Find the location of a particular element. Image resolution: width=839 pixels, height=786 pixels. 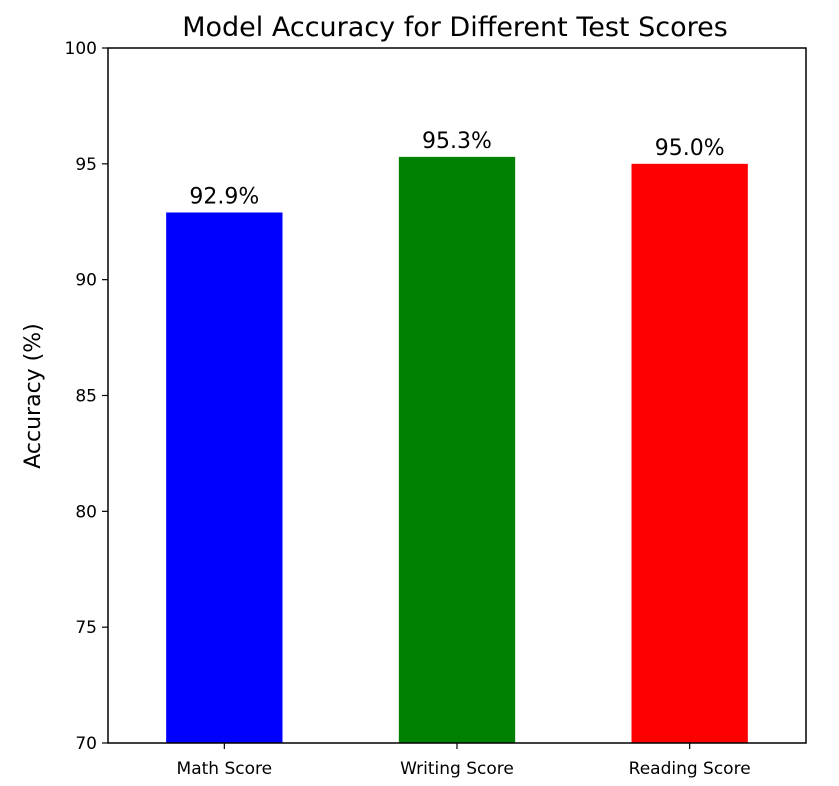

data-label-math-score: 92.9% is located at coordinates (224, 196).